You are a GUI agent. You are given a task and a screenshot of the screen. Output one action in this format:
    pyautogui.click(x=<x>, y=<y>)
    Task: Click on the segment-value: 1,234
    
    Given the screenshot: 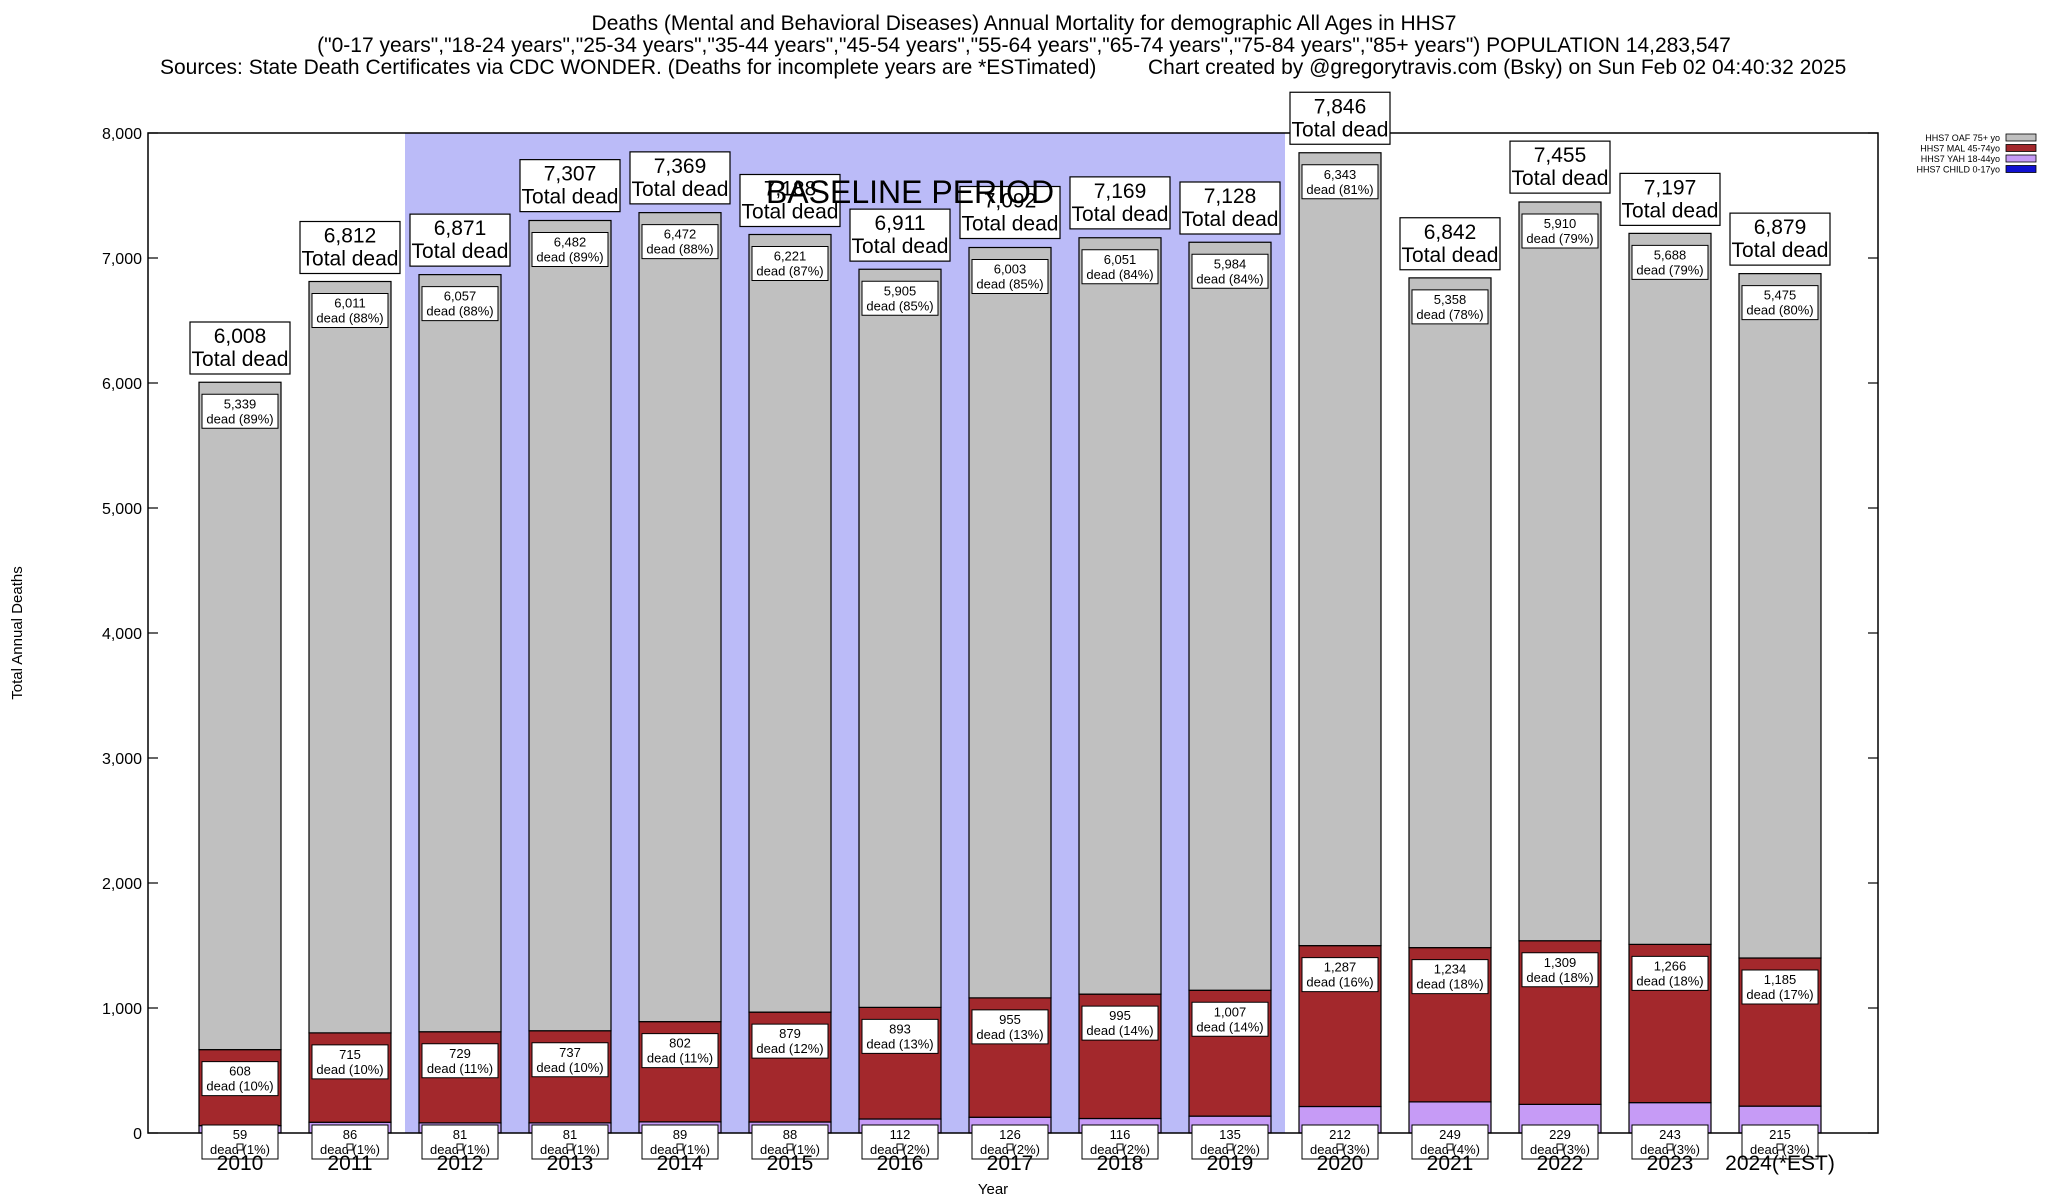 What is the action you would take?
    pyautogui.click(x=1450, y=969)
    